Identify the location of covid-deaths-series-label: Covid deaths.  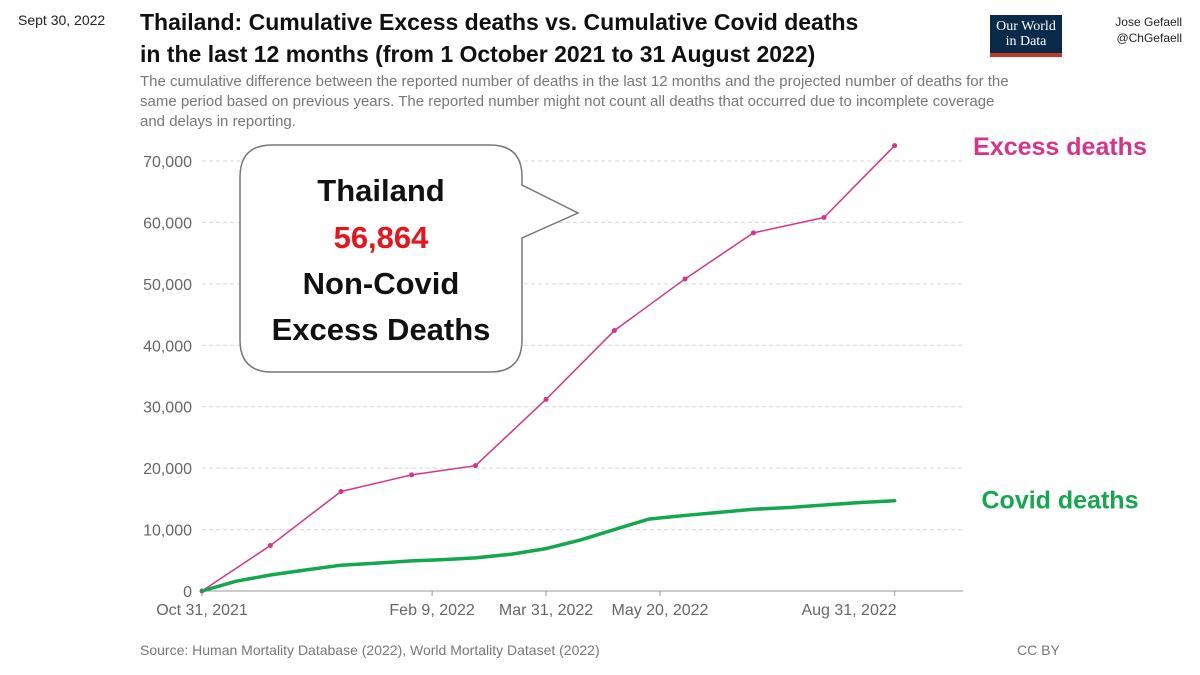
(1060, 501).